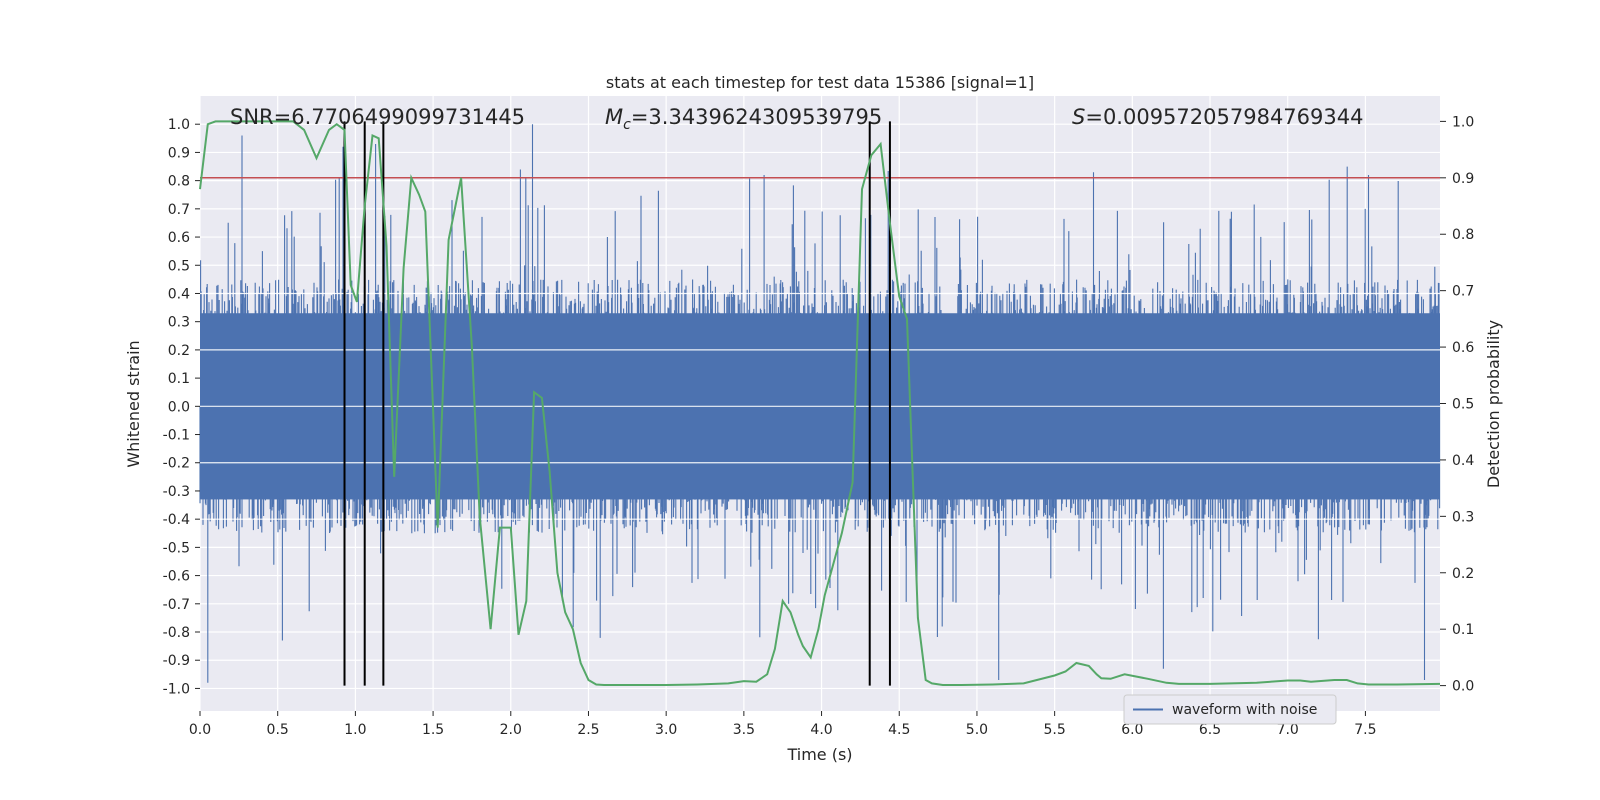  What do you see at coordinates (179, 182) in the screenshot?
I see `y-tick-label: 0.8` at bounding box center [179, 182].